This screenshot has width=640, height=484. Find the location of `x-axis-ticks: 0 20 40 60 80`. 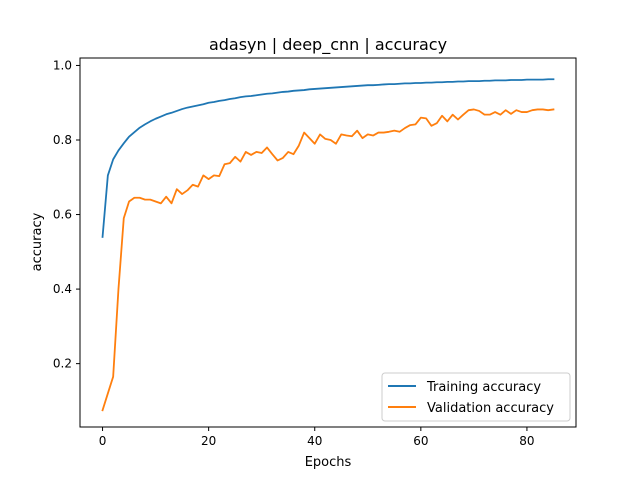

x-axis-ticks: 0 20 40 60 80 is located at coordinates (317, 437).